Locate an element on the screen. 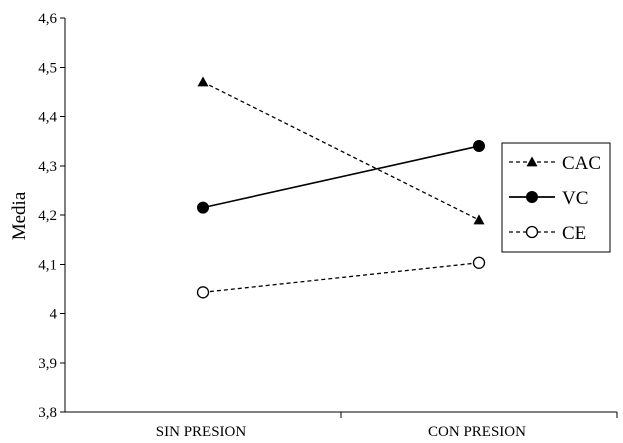 The image size is (623, 443). y-tick-label: 4,4 is located at coordinates (47, 118).